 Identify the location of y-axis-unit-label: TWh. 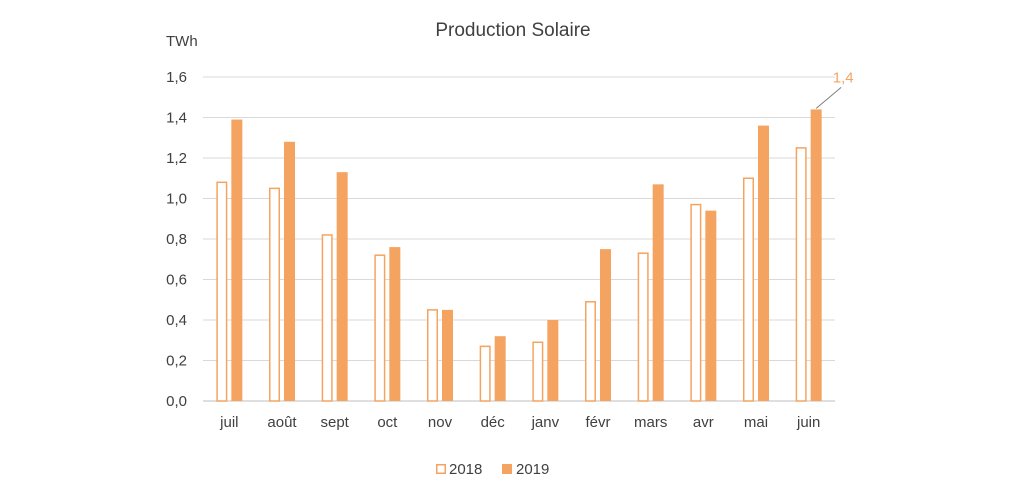
(182, 41).